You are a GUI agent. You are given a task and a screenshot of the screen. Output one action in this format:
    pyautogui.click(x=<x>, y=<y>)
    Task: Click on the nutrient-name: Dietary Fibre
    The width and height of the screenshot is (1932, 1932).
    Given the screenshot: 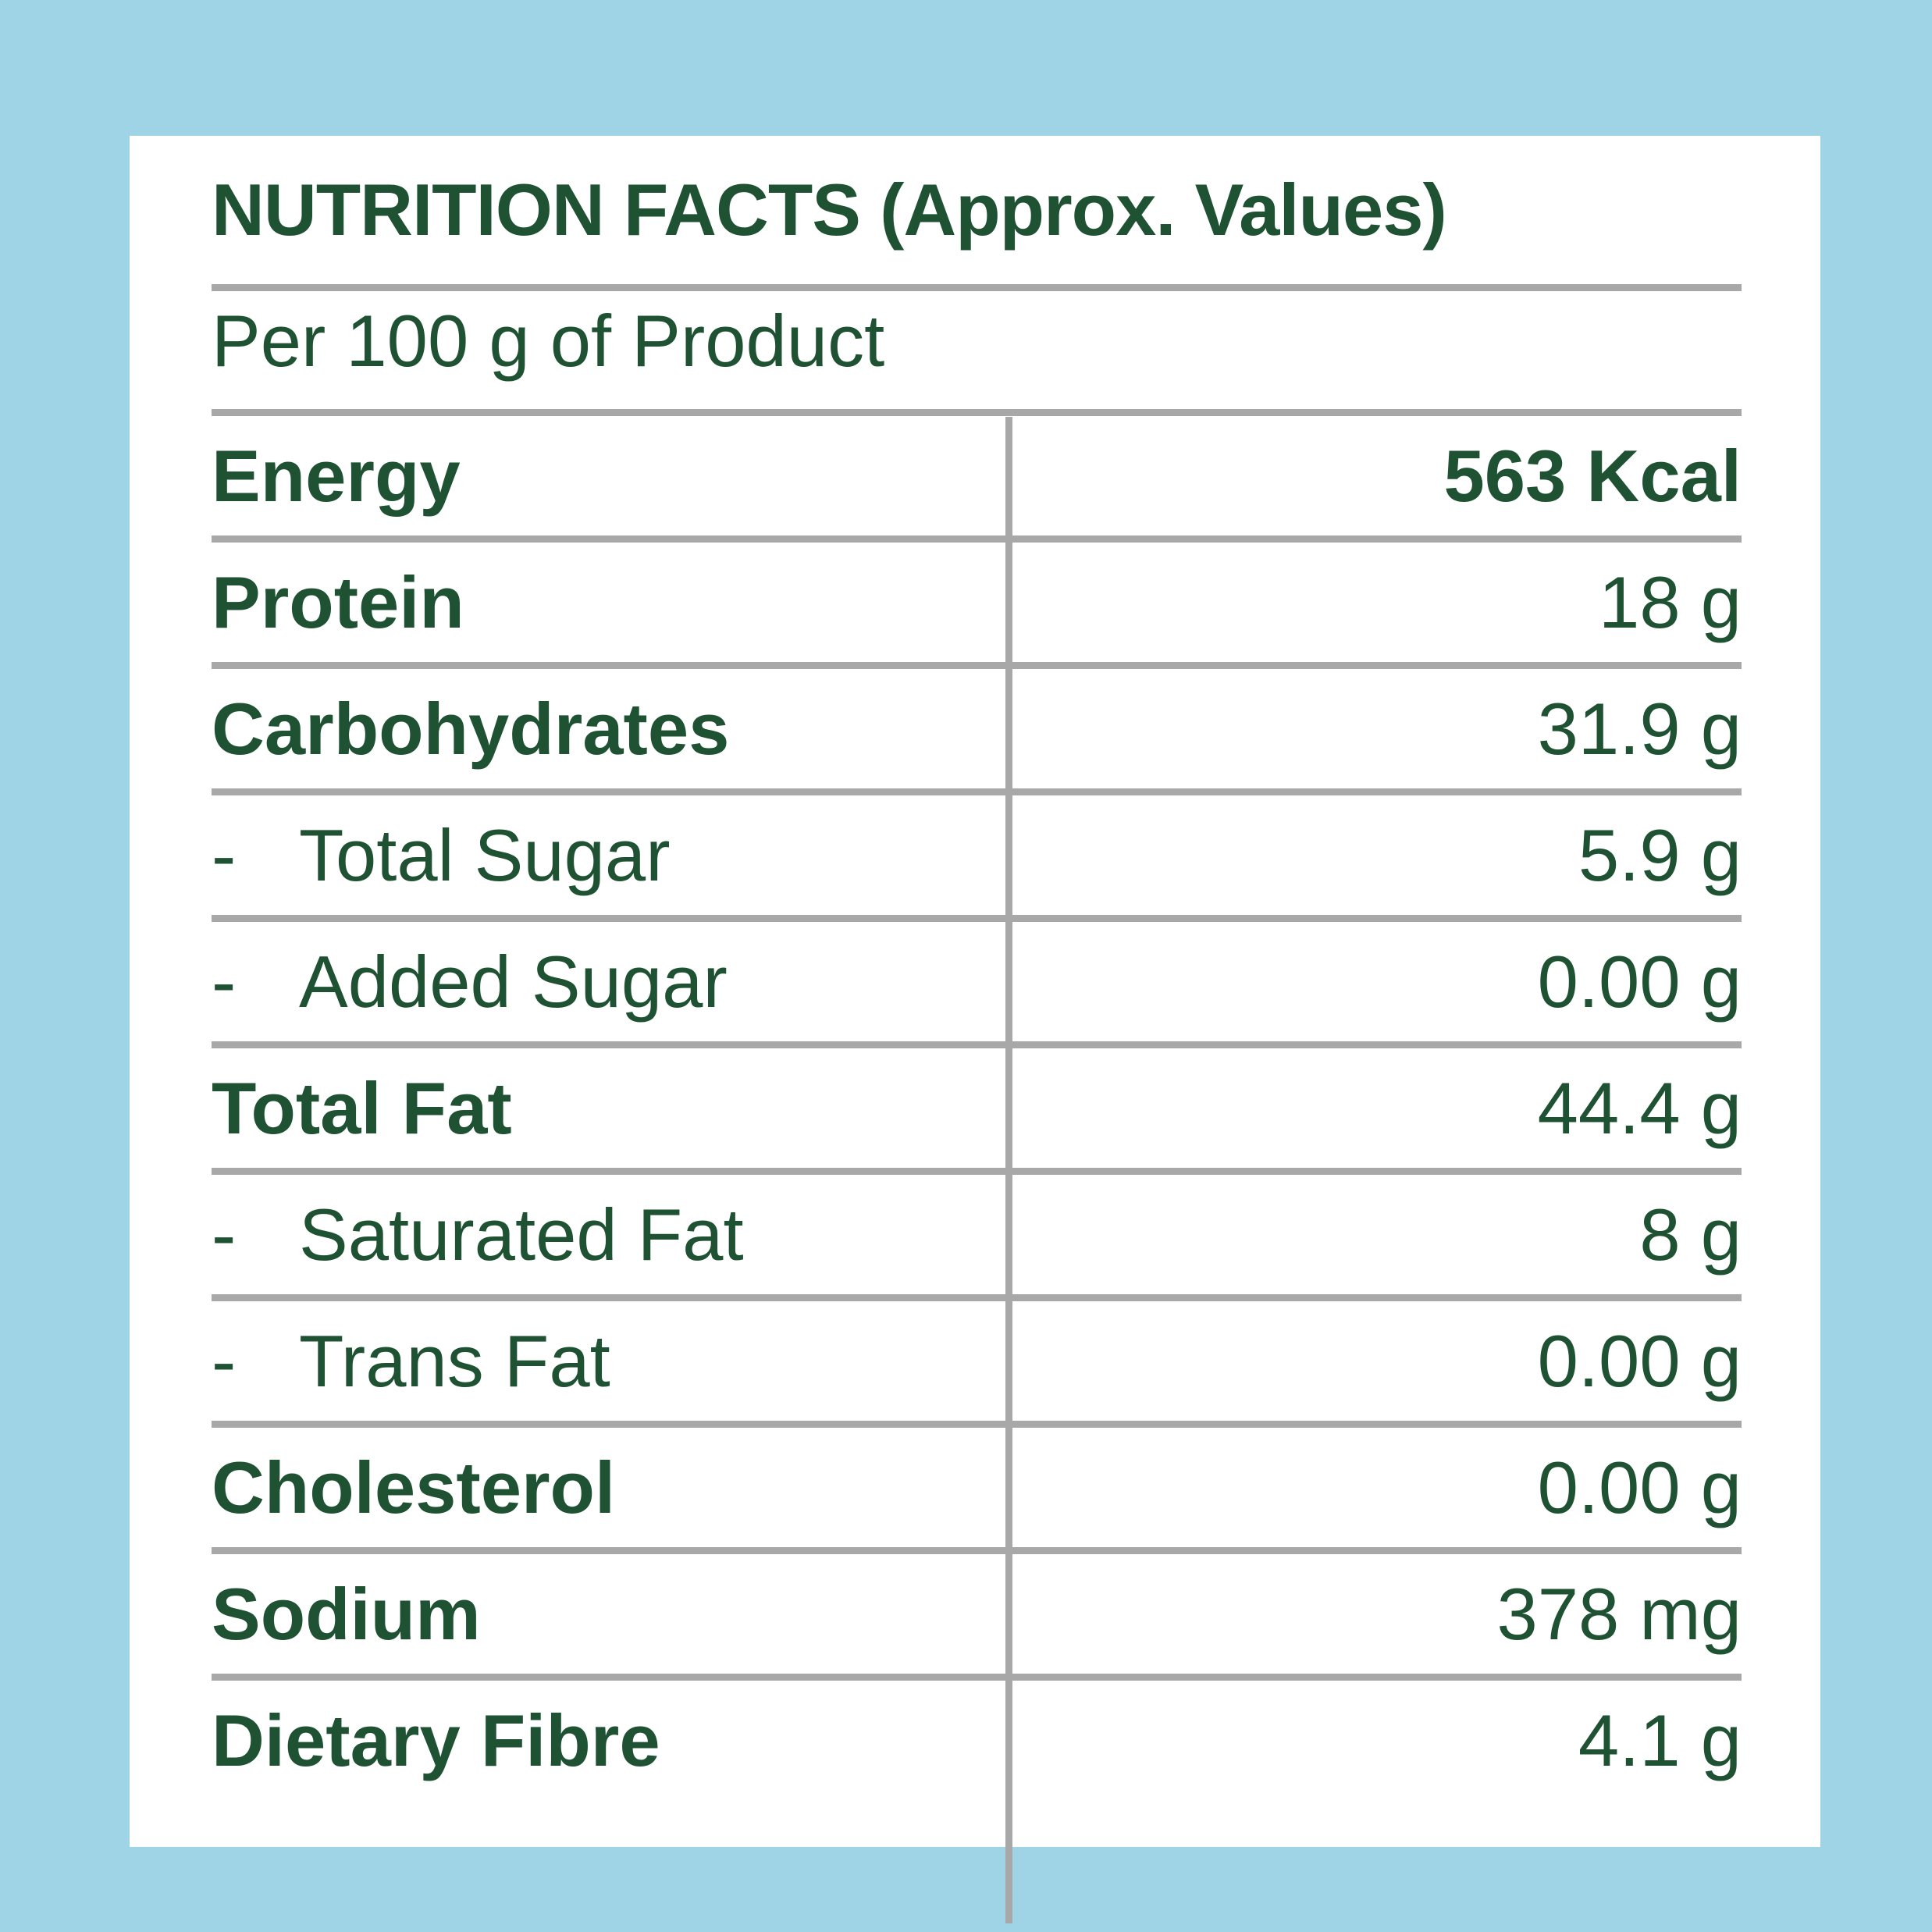 What is the action you would take?
    pyautogui.click(x=436, y=1740)
    